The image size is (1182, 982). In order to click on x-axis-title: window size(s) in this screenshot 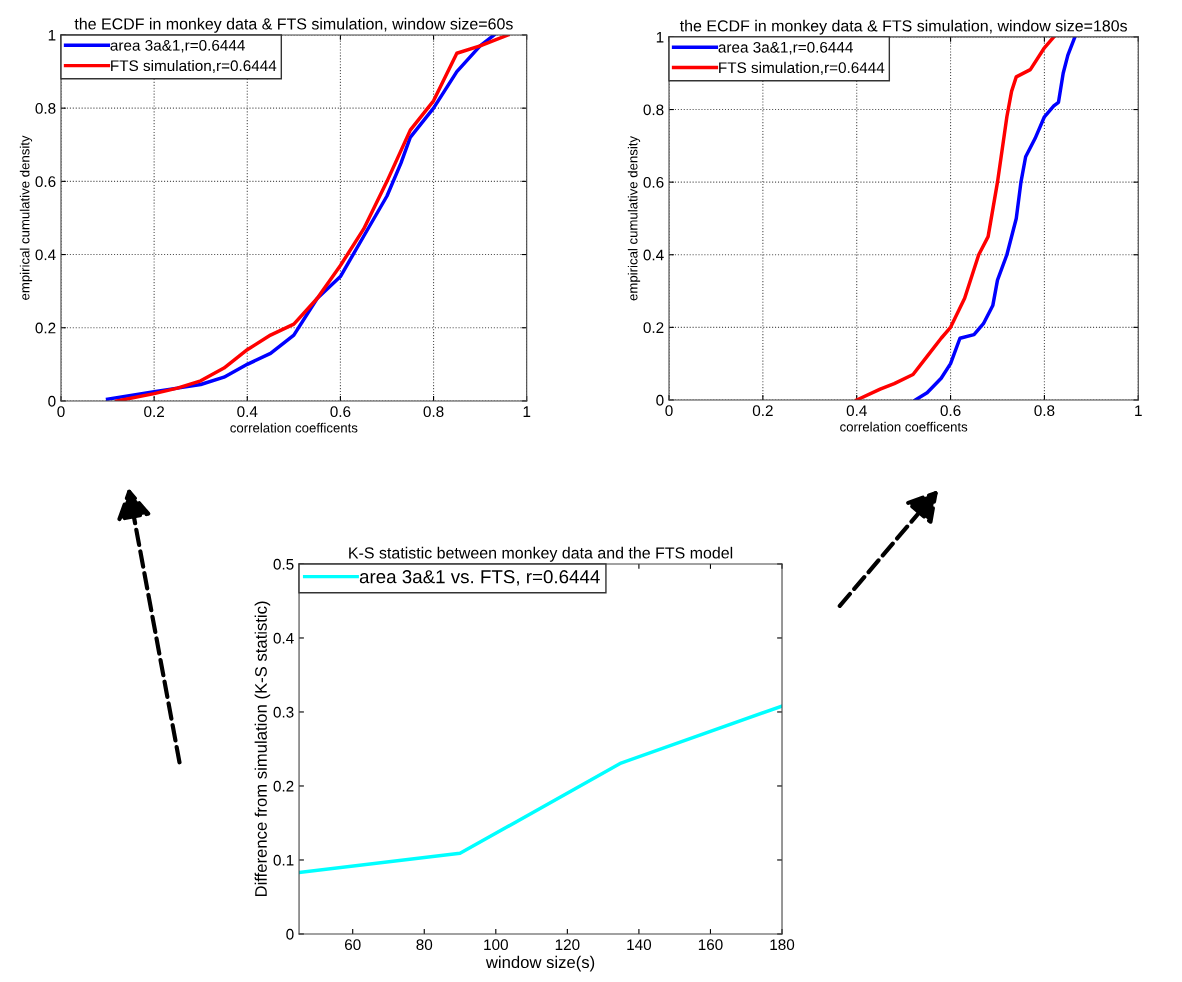, I will do `click(540, 963)`.